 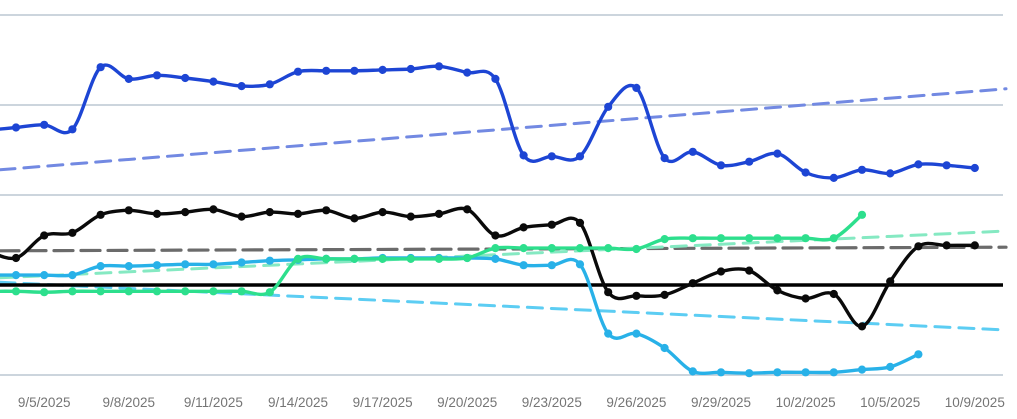 What do you see at coordinates (975, 402) in the screenshot?
I see `x-axis-tick-label: 10/9/2025` at bounding box center [975, 402].